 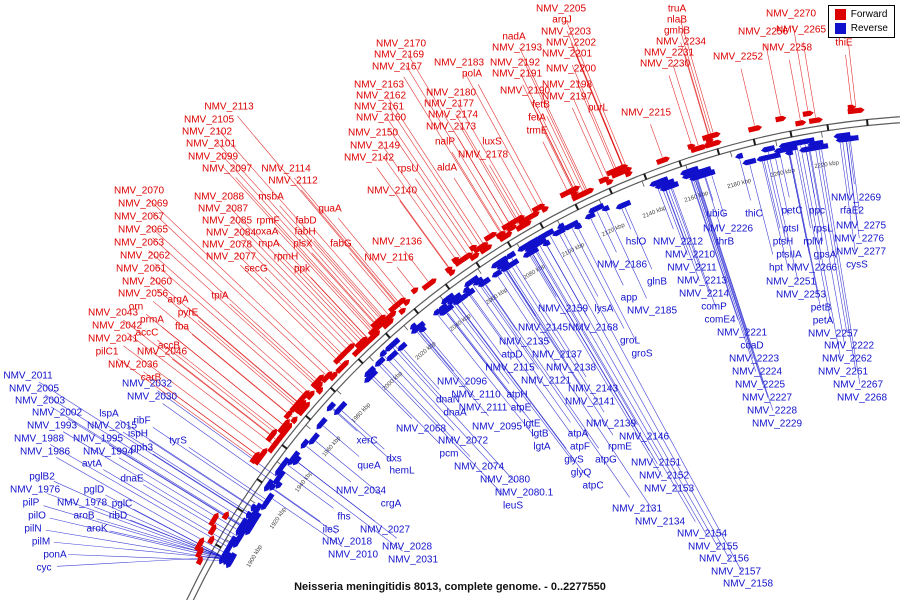 What do you see at coordinates (32, 529) in the screenshot?
I see `gene-label-reverse: pilN` at bounding box center [32, 529].